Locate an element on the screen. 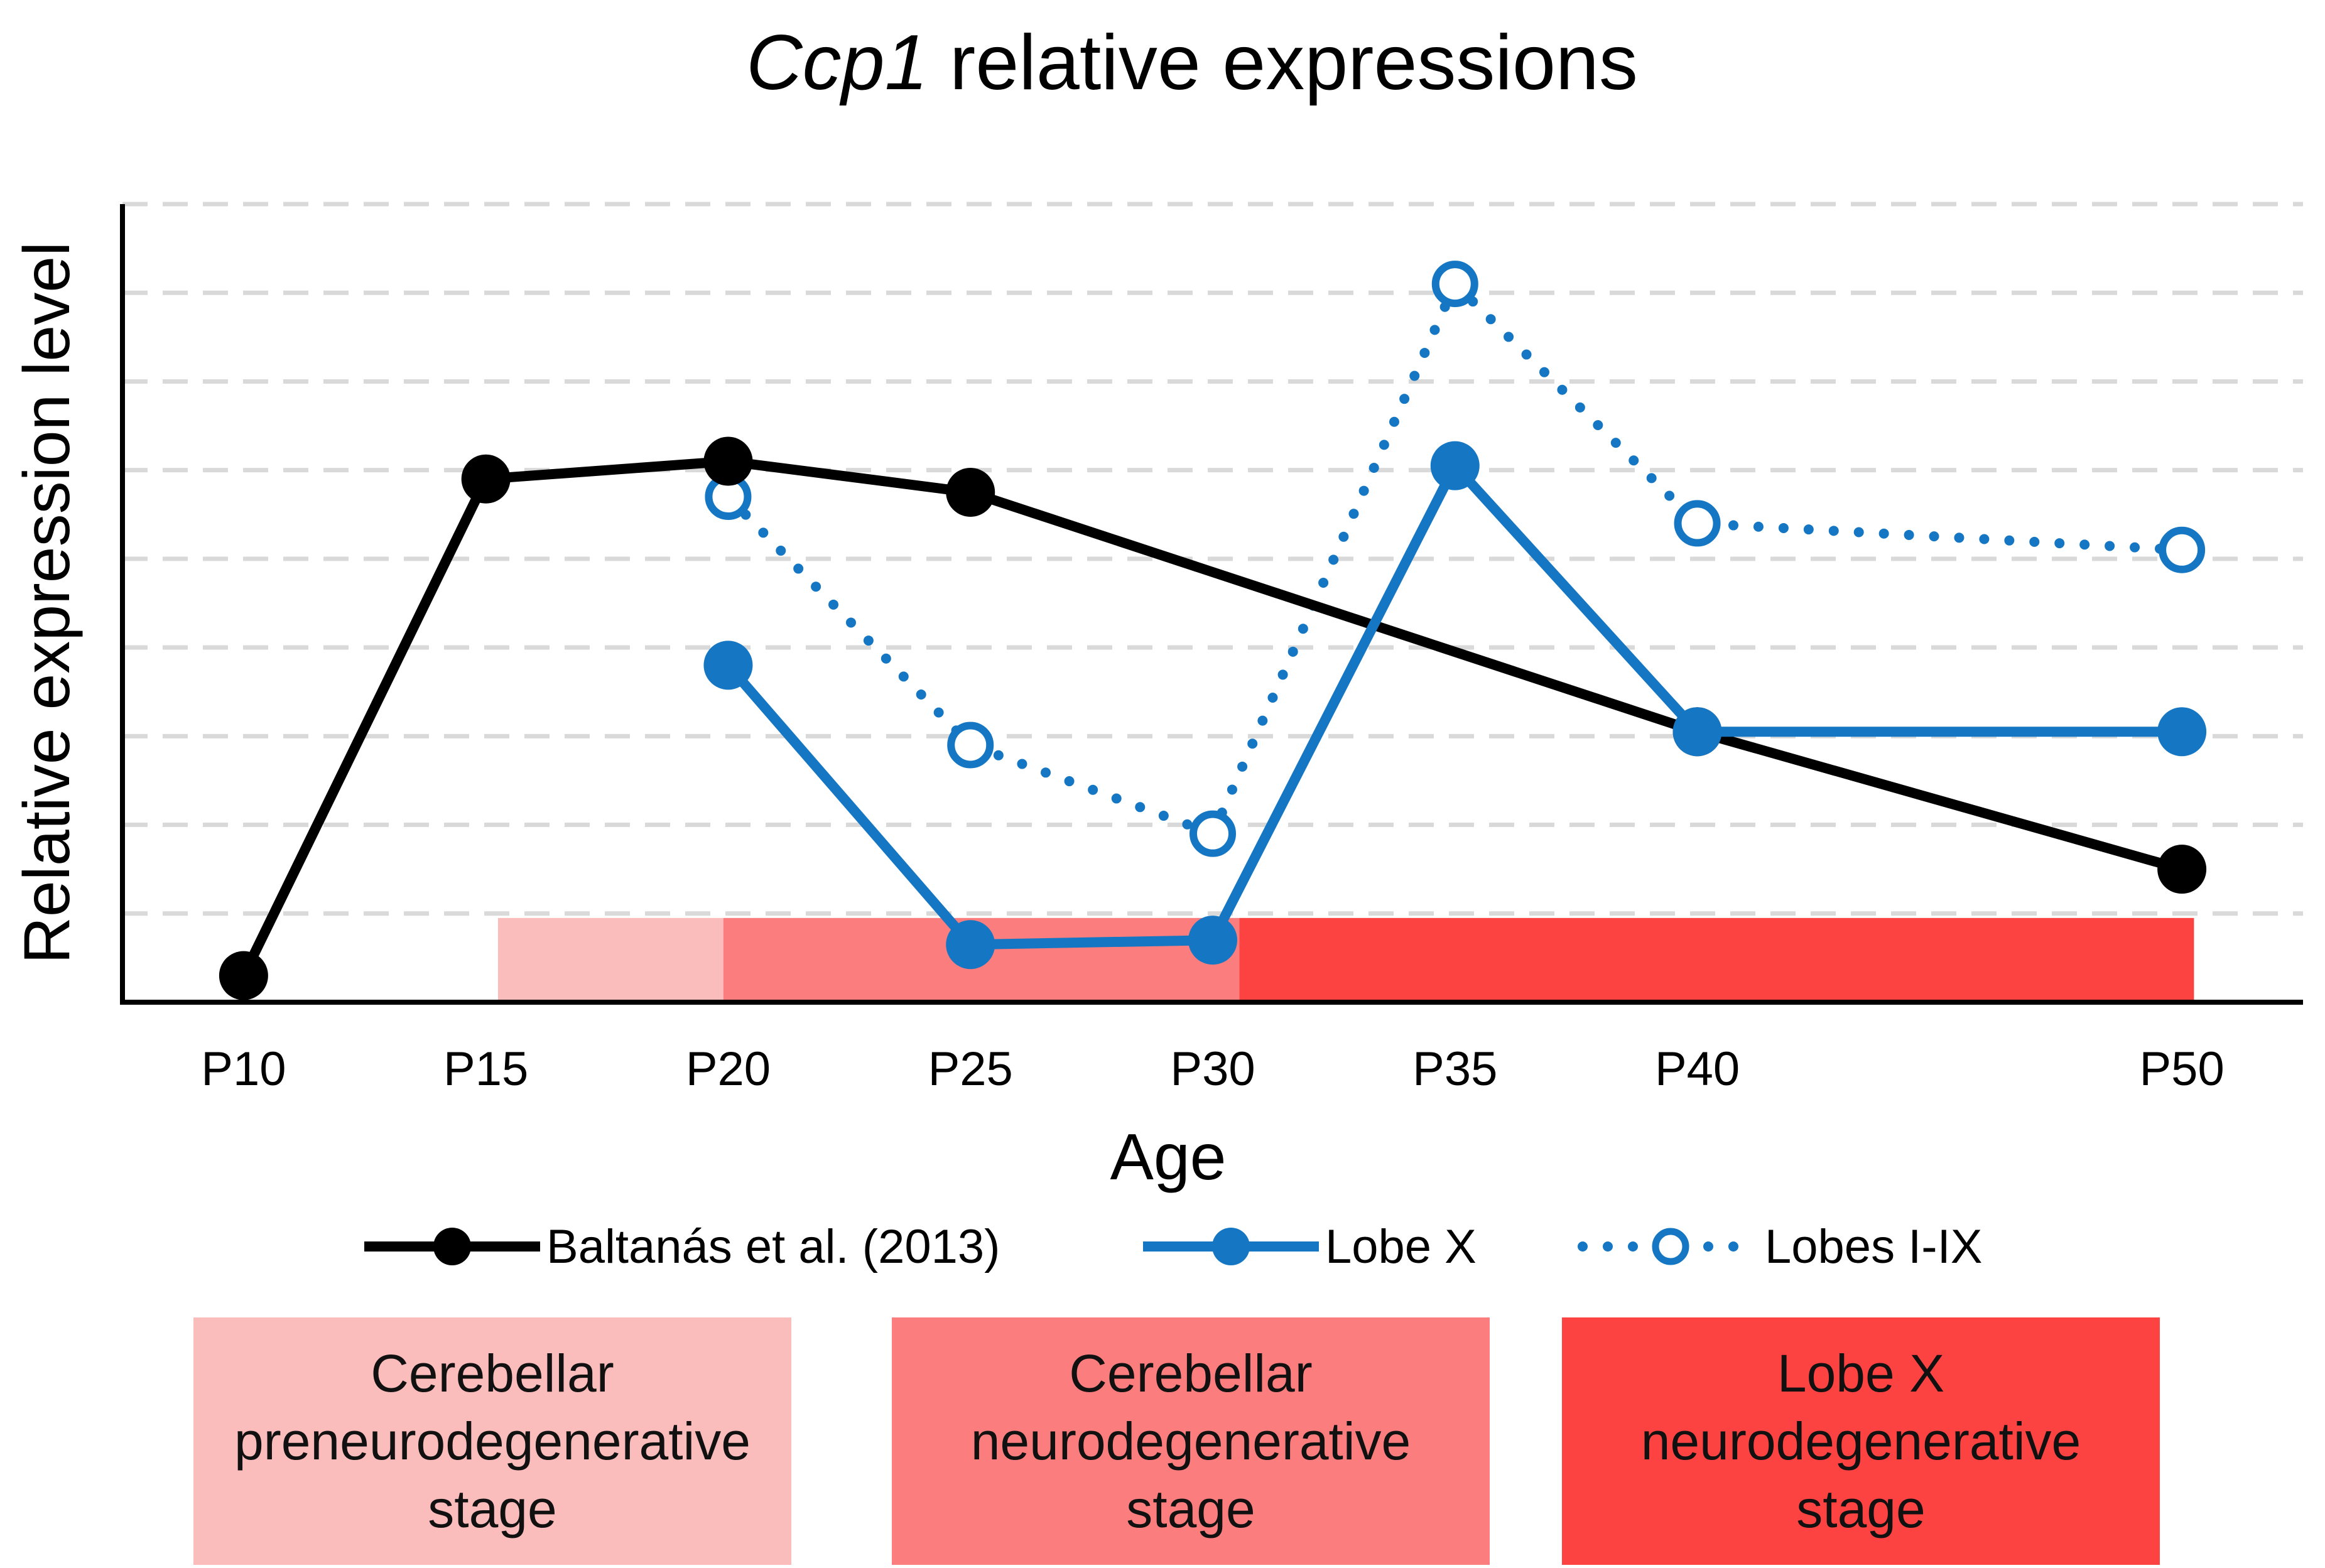 This screenshot has width=2325, height=1568. stage-box: Cerebellar preneurodegenerative stage is located at coordinates (492, 1441).